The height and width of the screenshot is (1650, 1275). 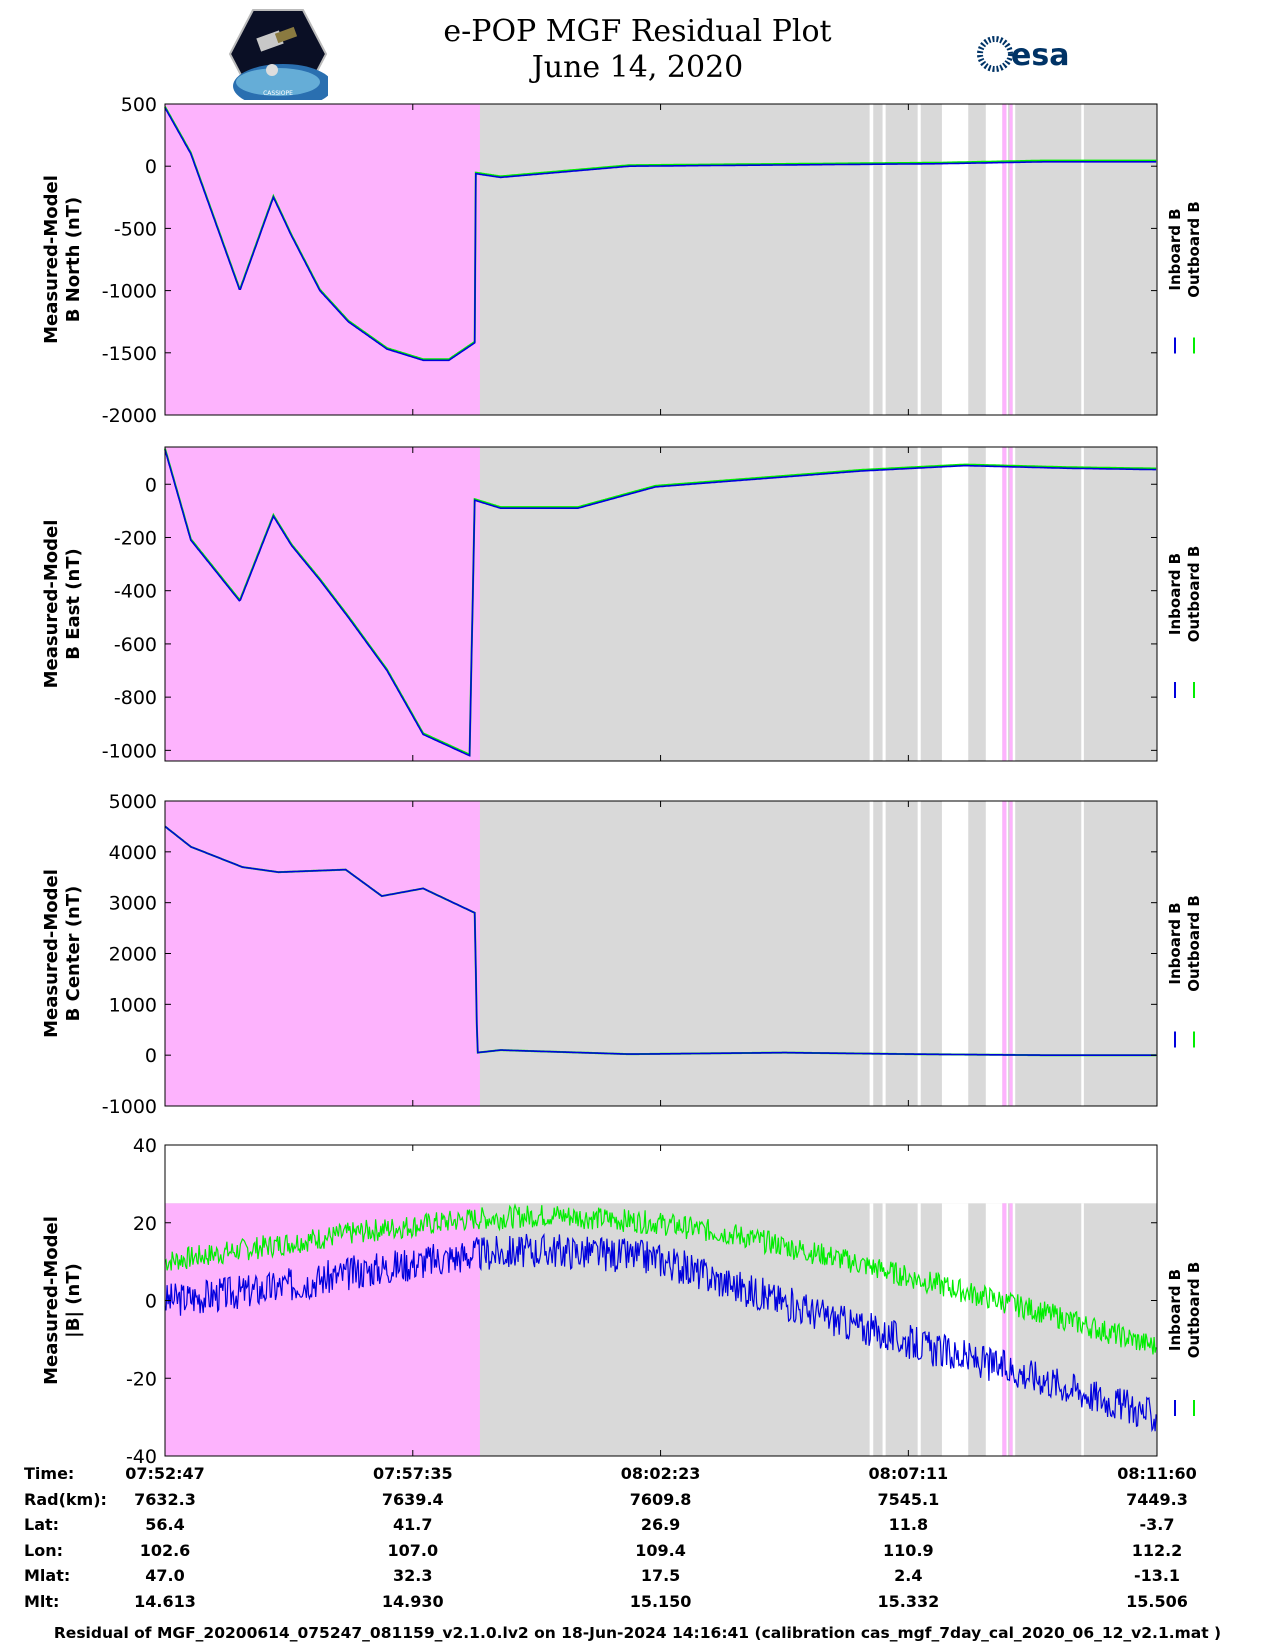 I want to click on info-cell: 107.0, so click(x=413, y=1550).